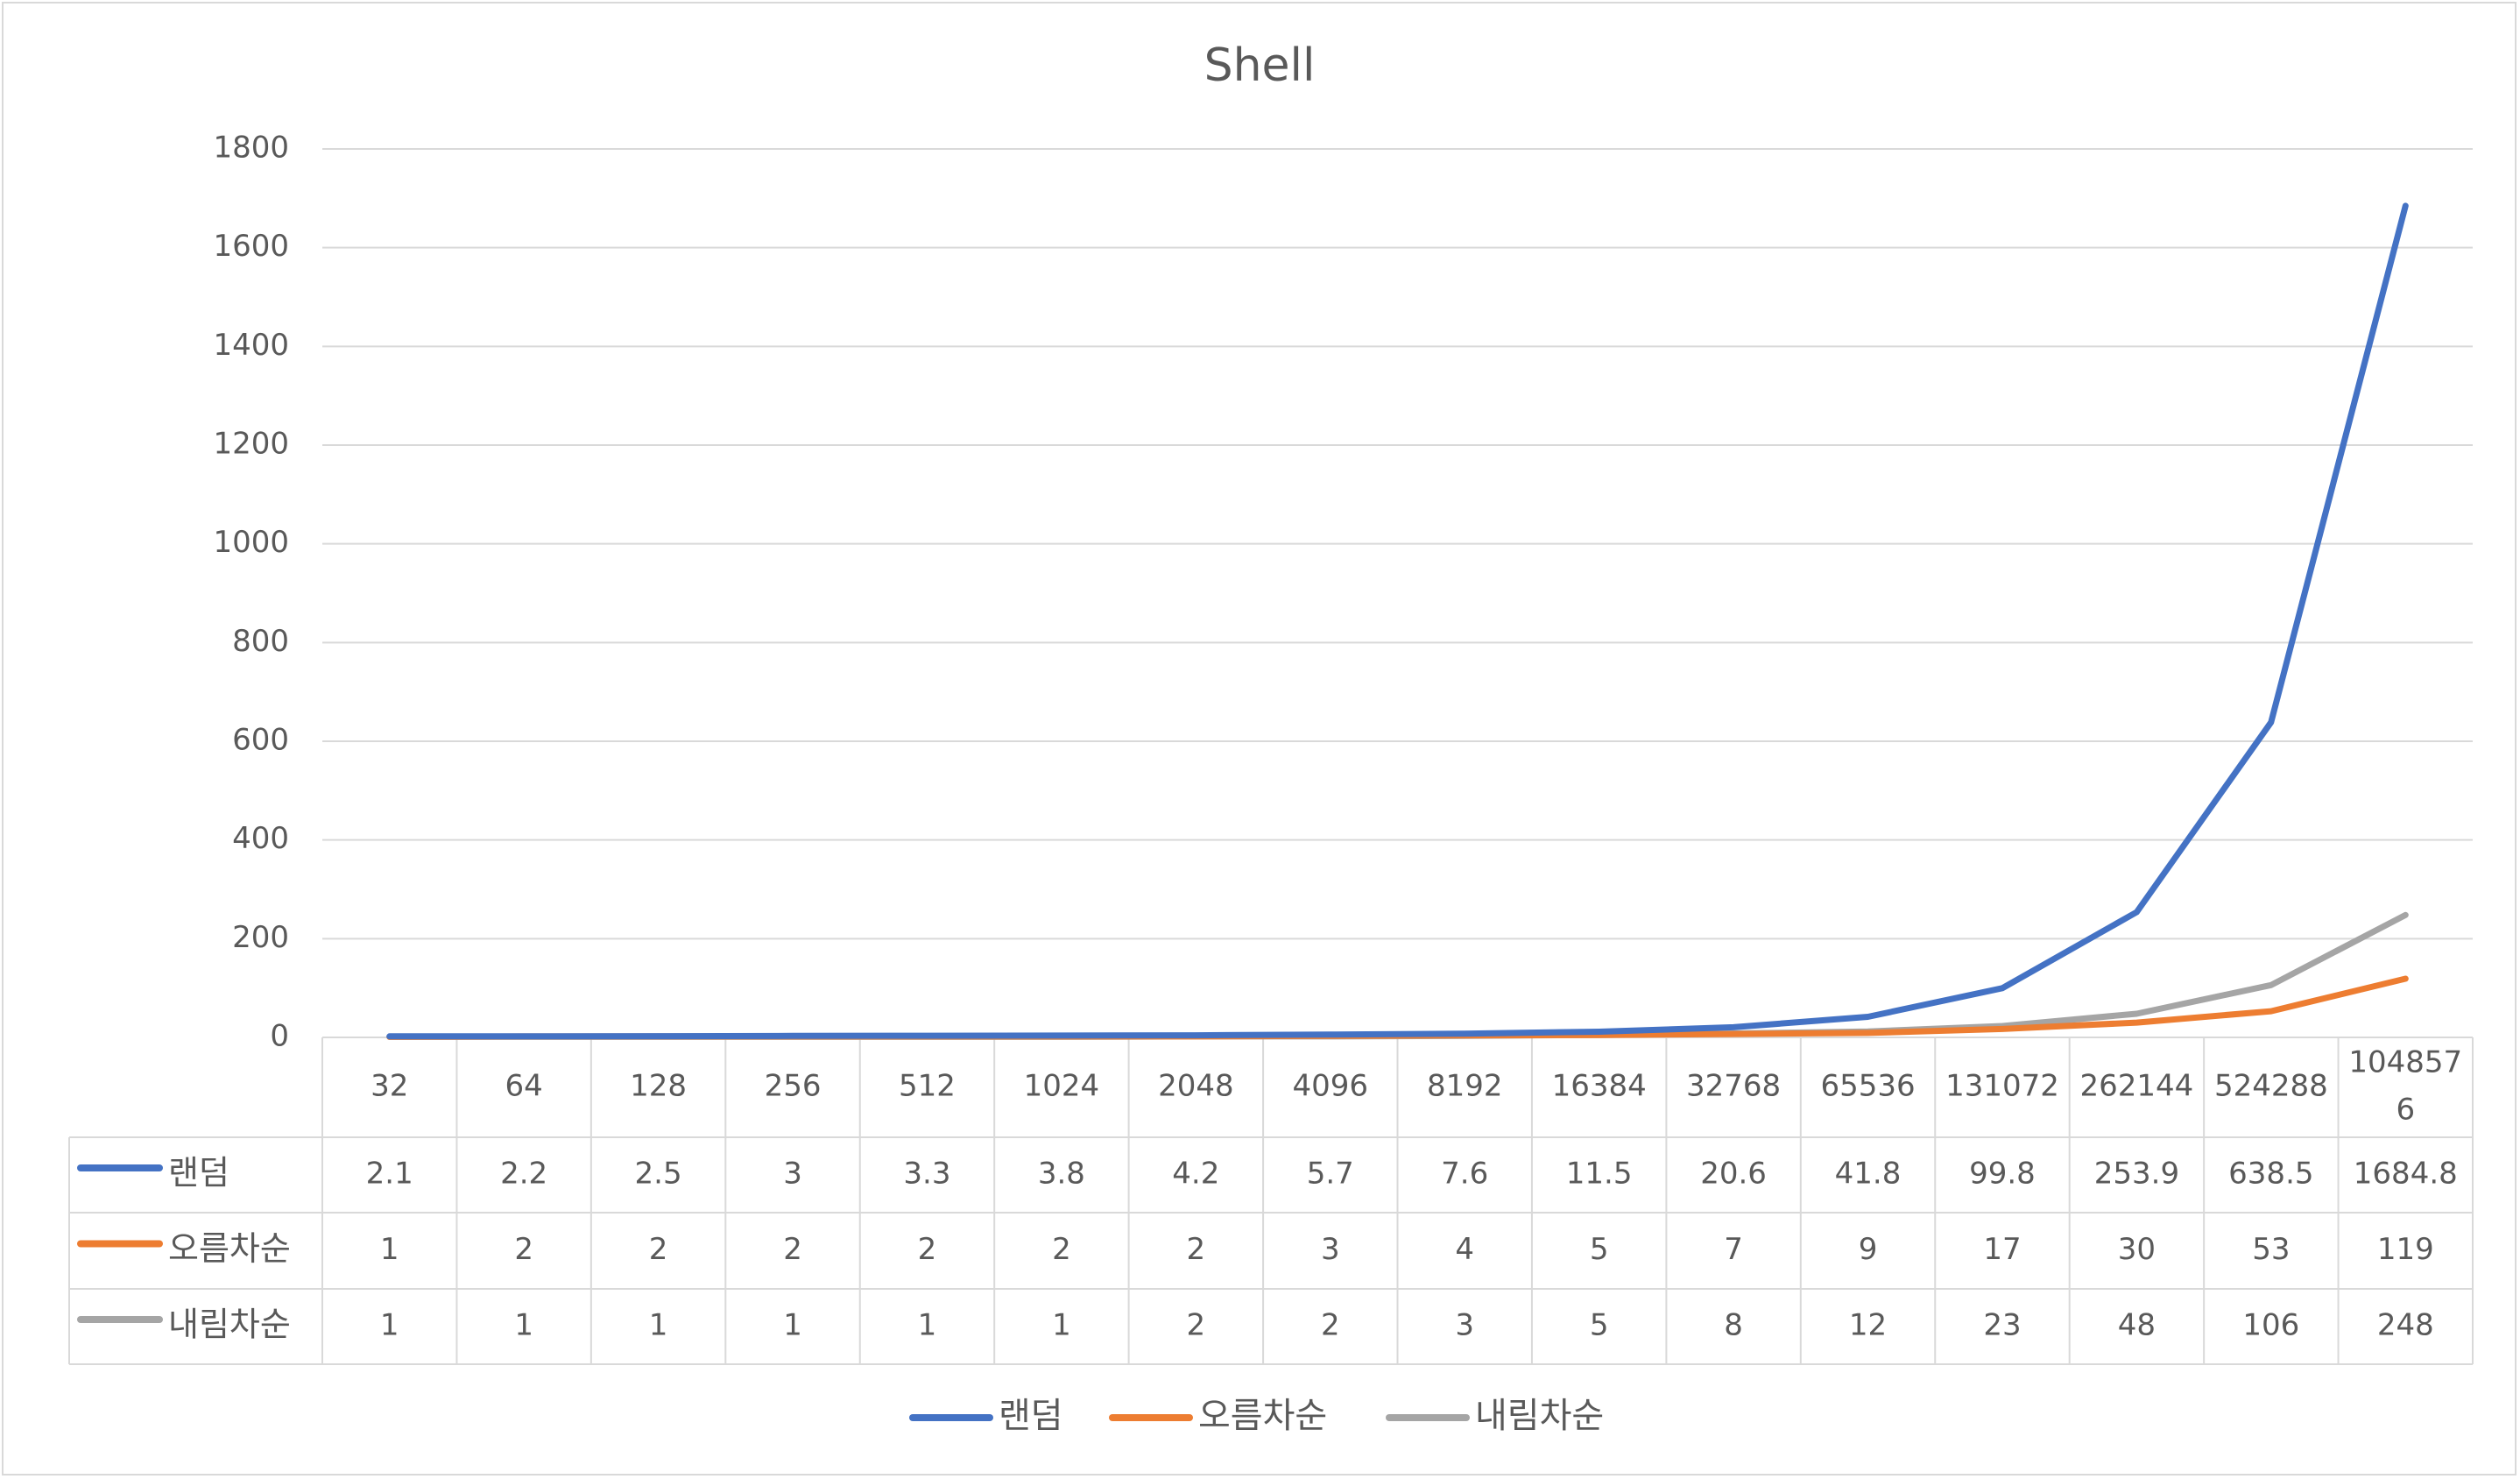 Image resolution: width=2520 pixels, height=1479 pixels. What do you see at coordinates (2405, 1062) in the screenshot?
I see `category-label: 104857` at bounding box center [2405, 1062].